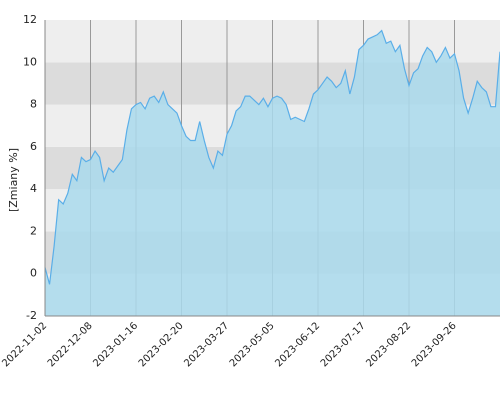  I want to click on y-tick-label: 10, so click(30, 61).